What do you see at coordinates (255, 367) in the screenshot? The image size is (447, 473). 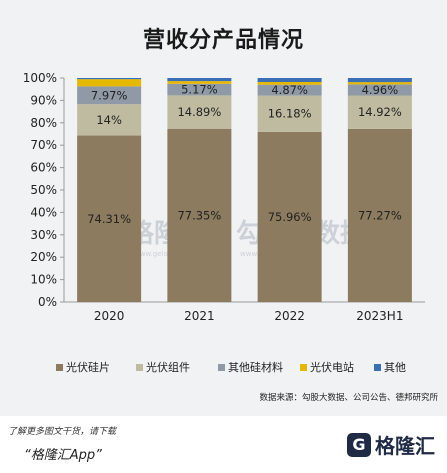 I see `legend-label: 其他硅材料` at bounding box center [255, 367].